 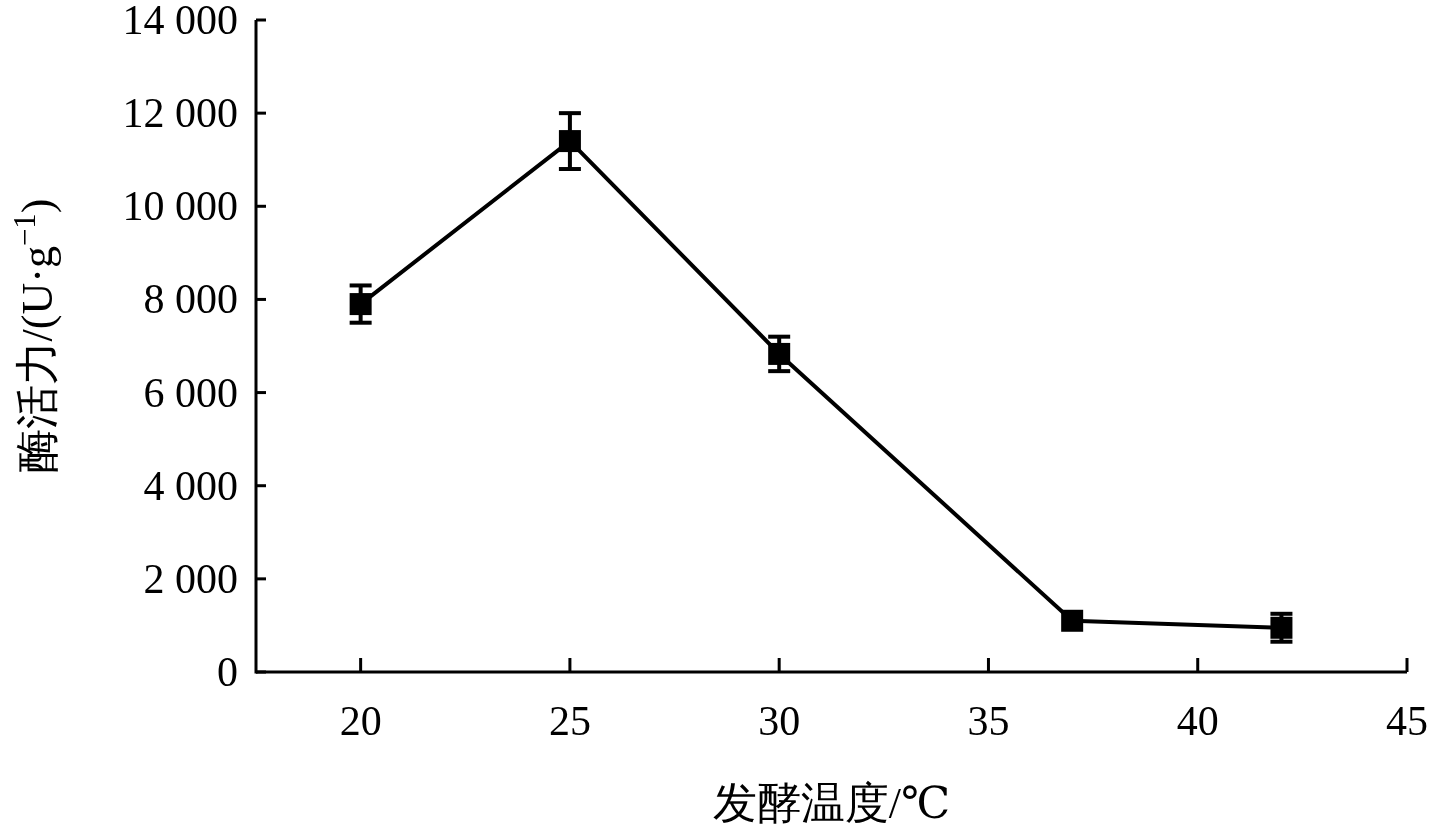 I want to click on y-tick-label: 8 000, so click(x=190, y=299).